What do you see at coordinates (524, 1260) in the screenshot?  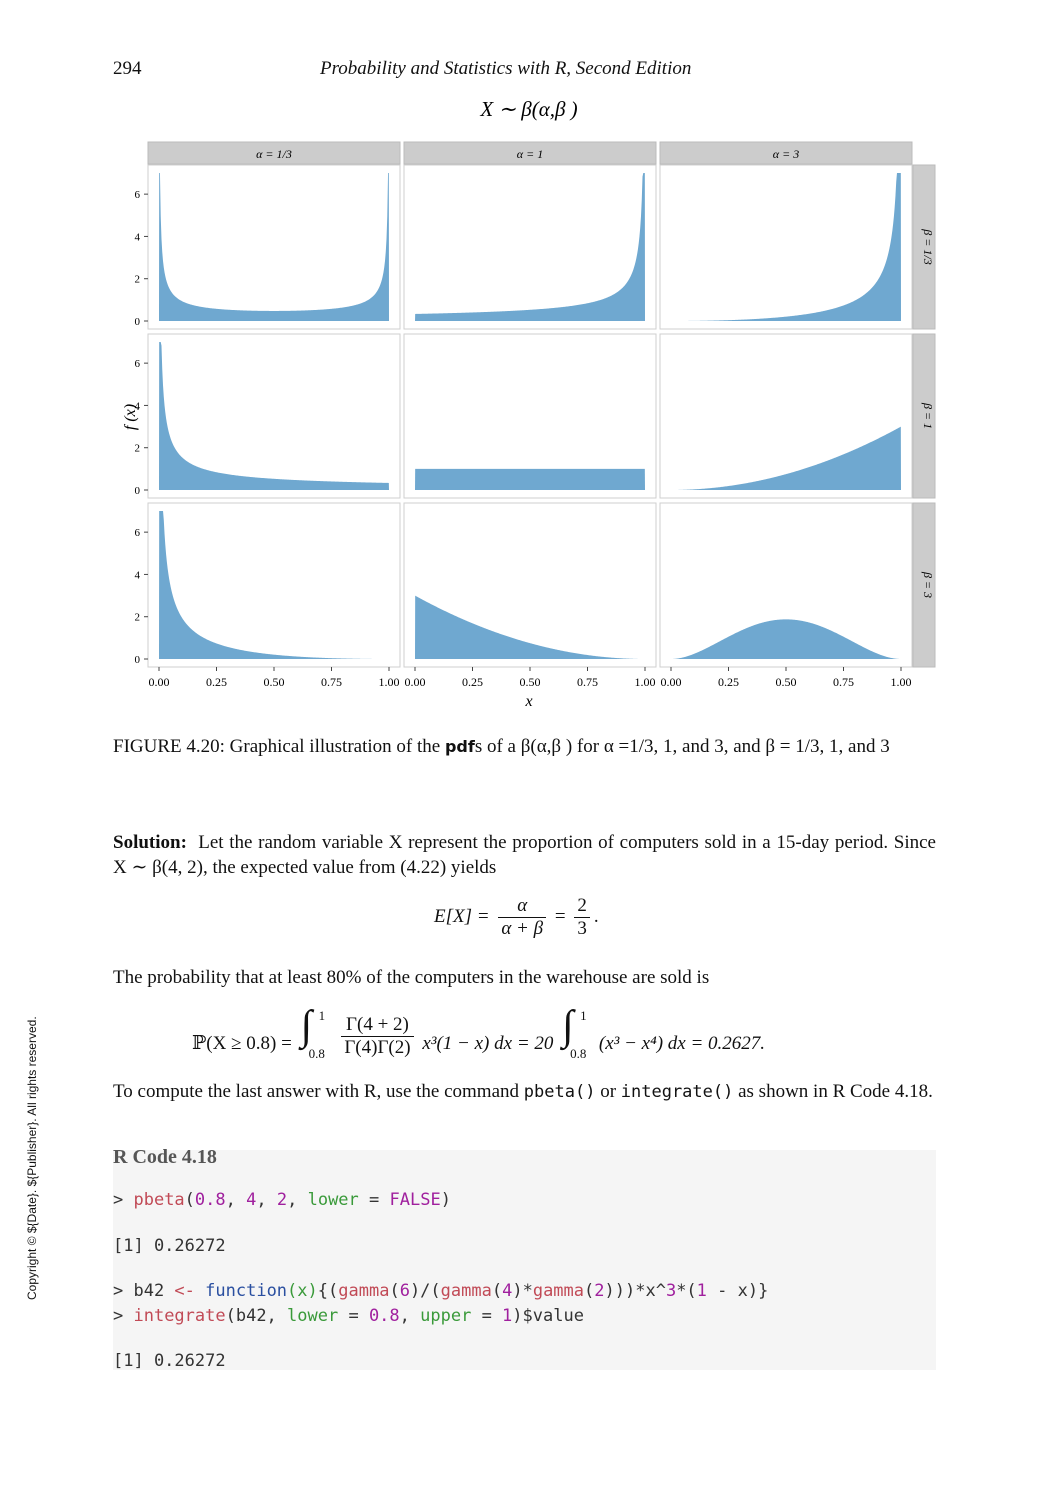 I see `code-block` at bounding box center [524, 1260].